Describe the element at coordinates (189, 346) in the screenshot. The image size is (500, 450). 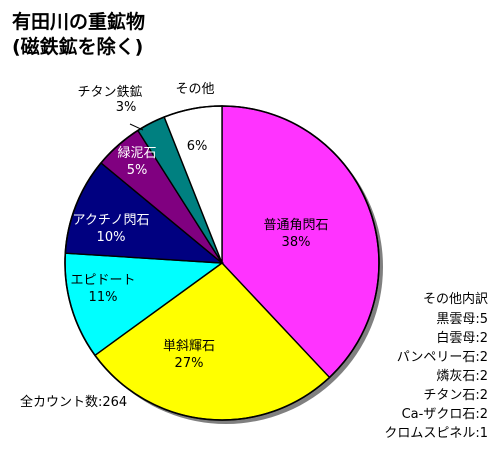
I see `slice-label: 単斜輝石` at that location.